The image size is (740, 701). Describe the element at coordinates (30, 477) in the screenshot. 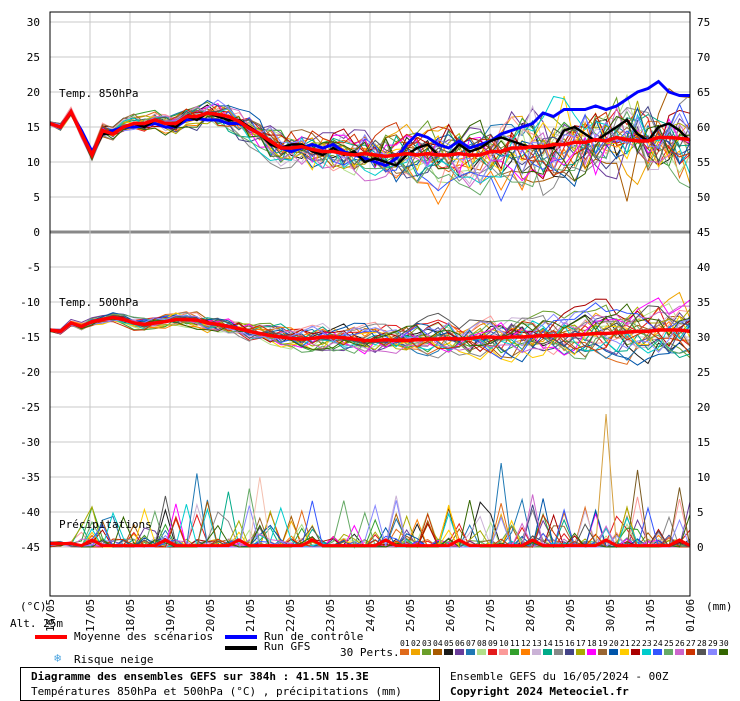

I see `left-tick-label: -35` at that location.